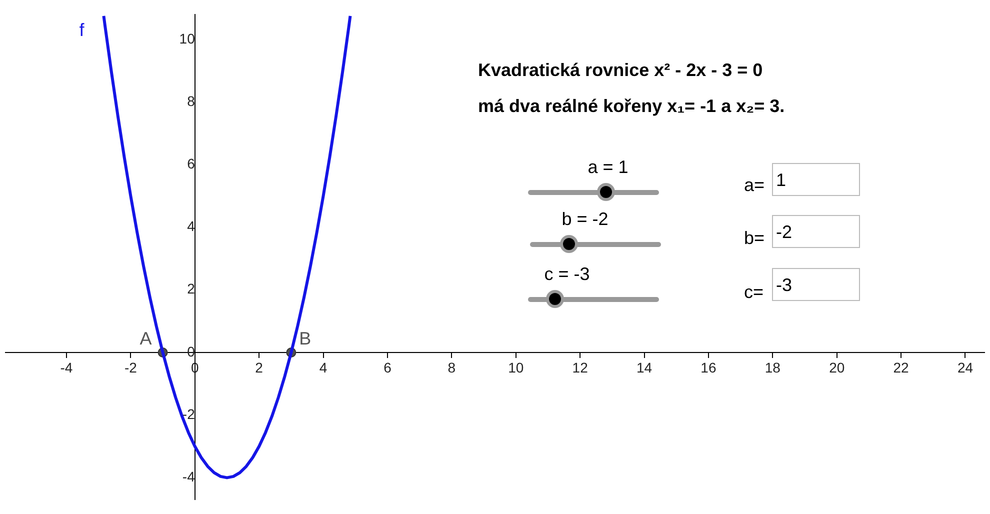  Describe the element at coordinates (189, 414) in the screenshot. I see `y-tick-label: -2` at that location.